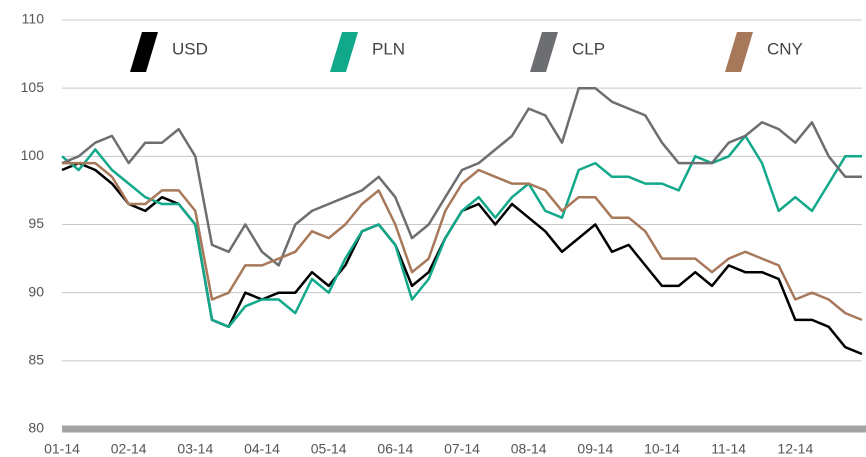 The image size is (866, 457). Describe the element at coordinates (129, 449) in the screenshot. I see `x-tick-label: 02-14` at that location.